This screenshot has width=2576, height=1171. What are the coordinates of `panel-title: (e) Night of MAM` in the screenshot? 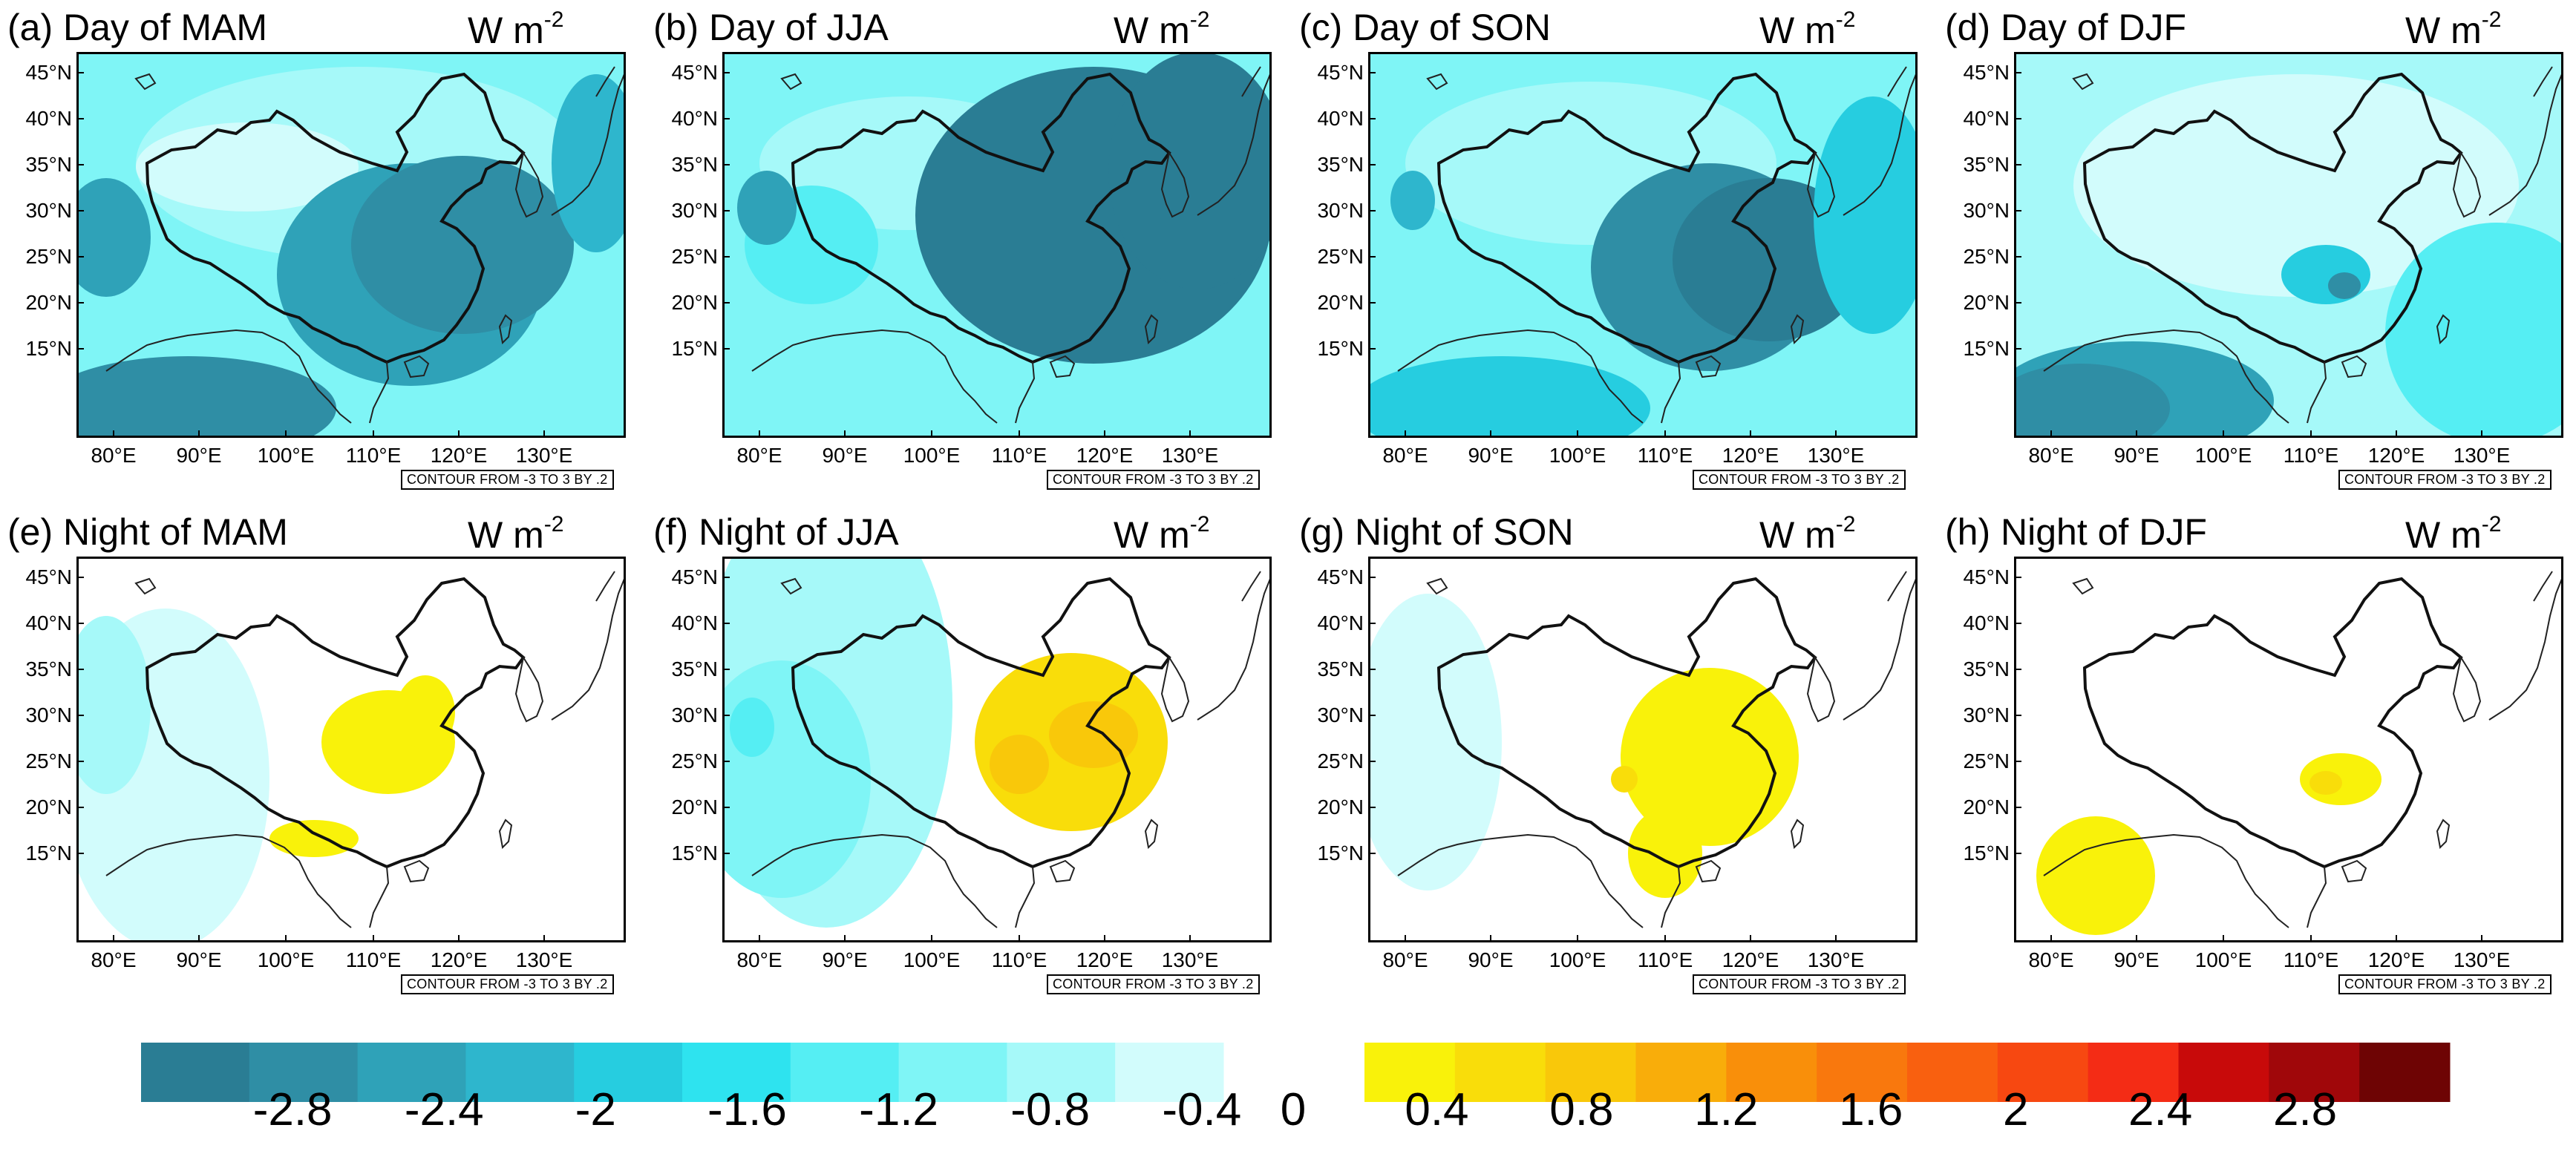 It's located at (148, 532).